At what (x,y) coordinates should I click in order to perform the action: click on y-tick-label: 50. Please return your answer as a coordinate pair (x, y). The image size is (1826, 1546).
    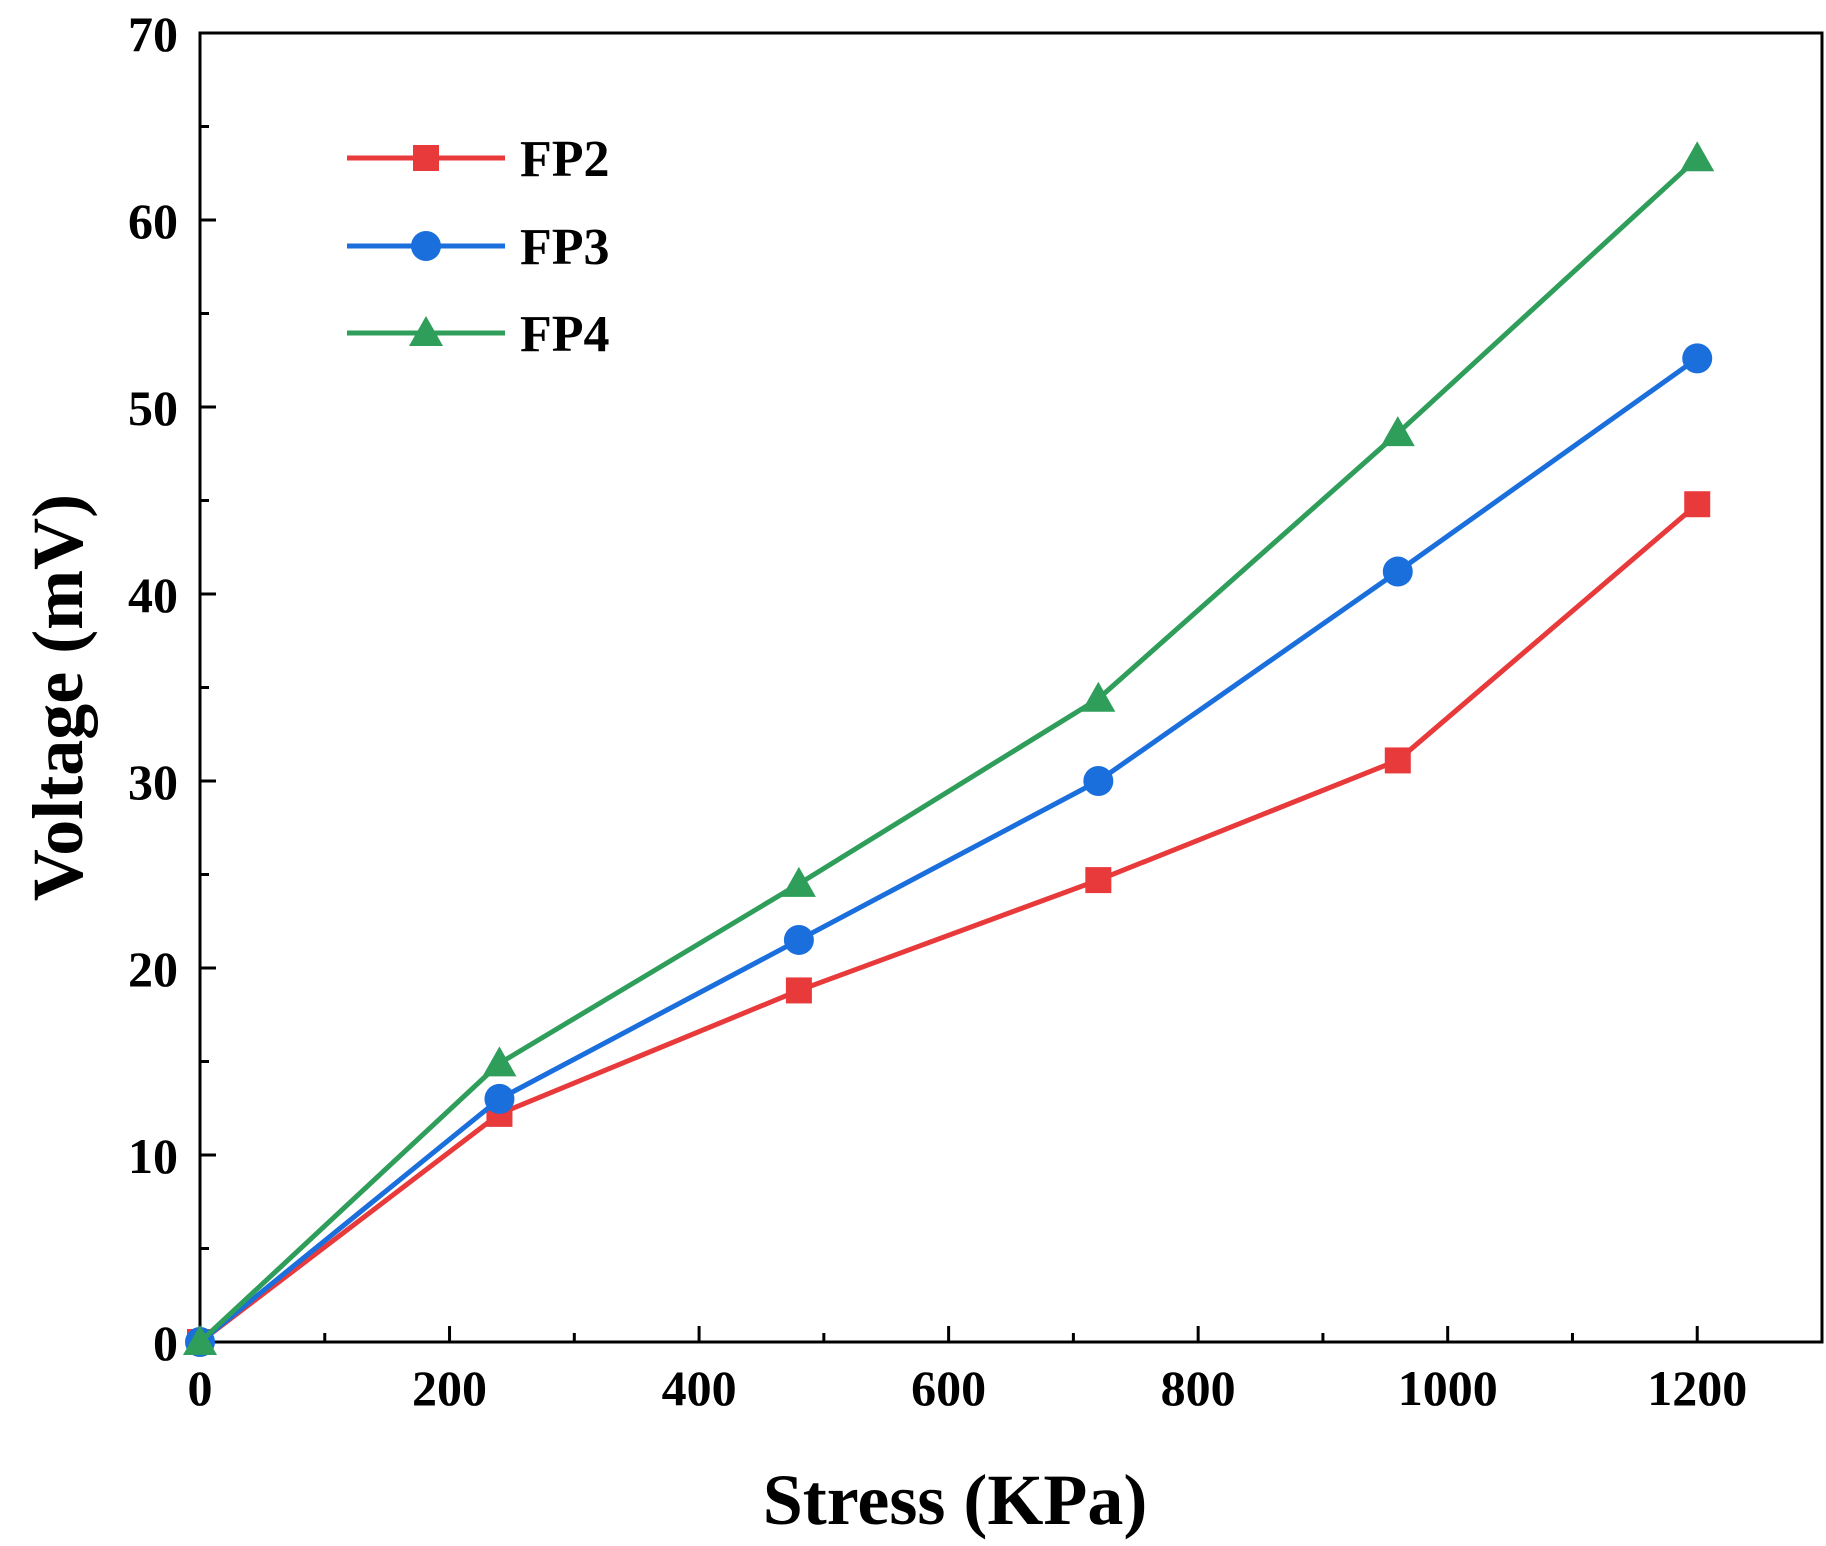
    Looking at the image, I should click on (153, 408).